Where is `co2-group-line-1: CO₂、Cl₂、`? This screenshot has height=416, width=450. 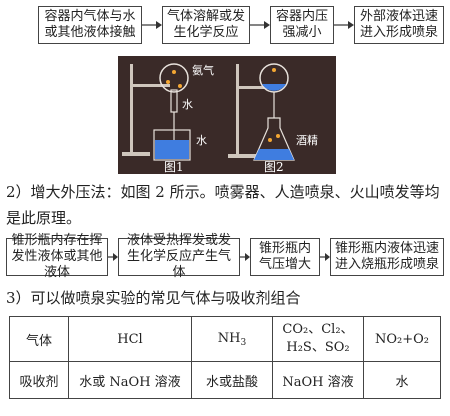
co2-group-line-1: CO₂、Cl₂、 is located at coordinates (318, 329).